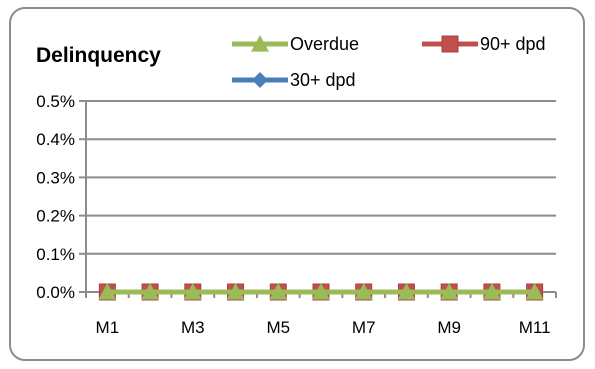  Describe the element at coordinates (364, 327) in the screenshot. I see `x-tick-label: M7` at that location.